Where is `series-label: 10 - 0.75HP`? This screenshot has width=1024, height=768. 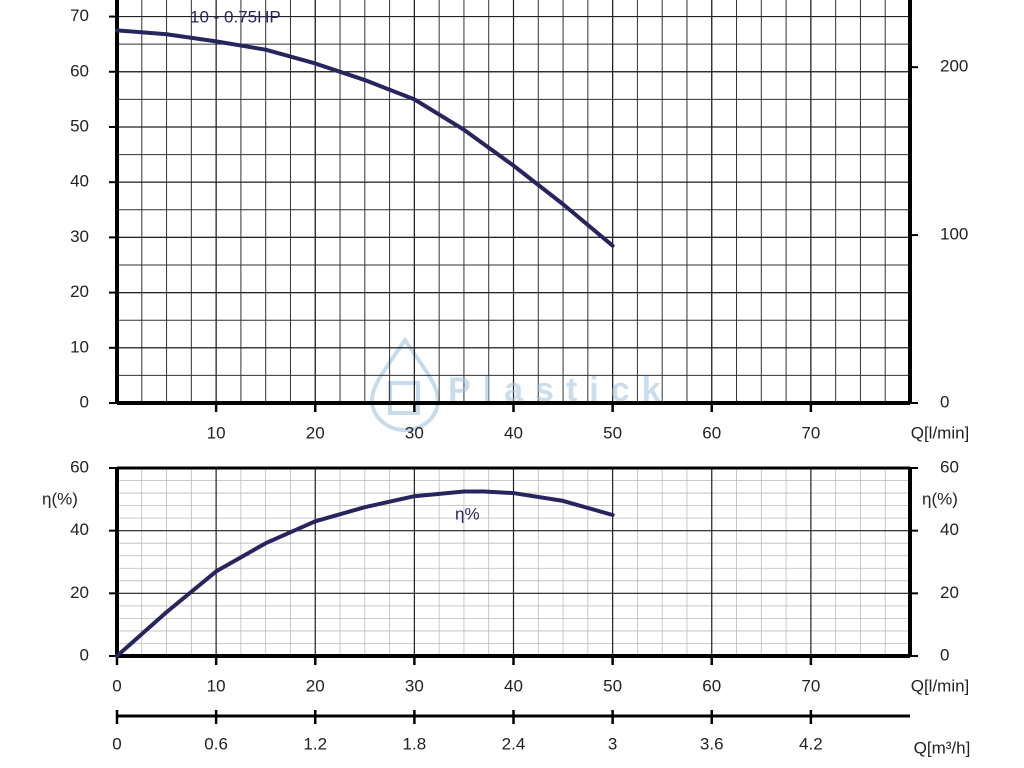 series-label: 10 - 0.75HP is located at coordinates (235, 16).